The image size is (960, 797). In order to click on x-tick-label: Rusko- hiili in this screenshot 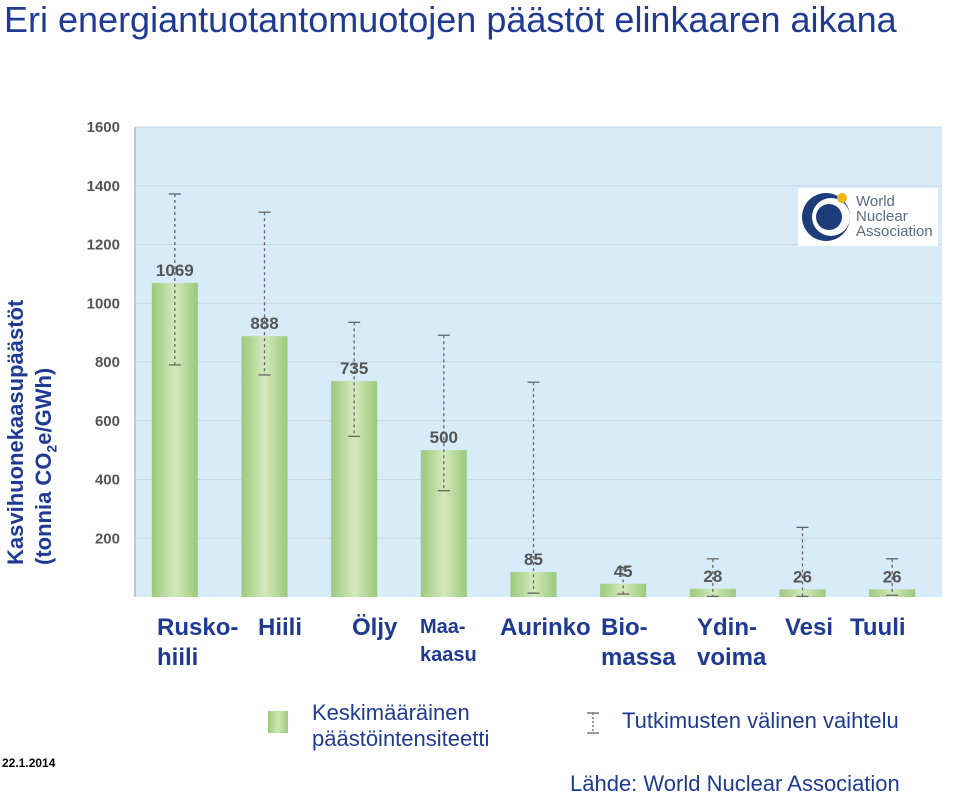, I will do `click(198, 642)`.